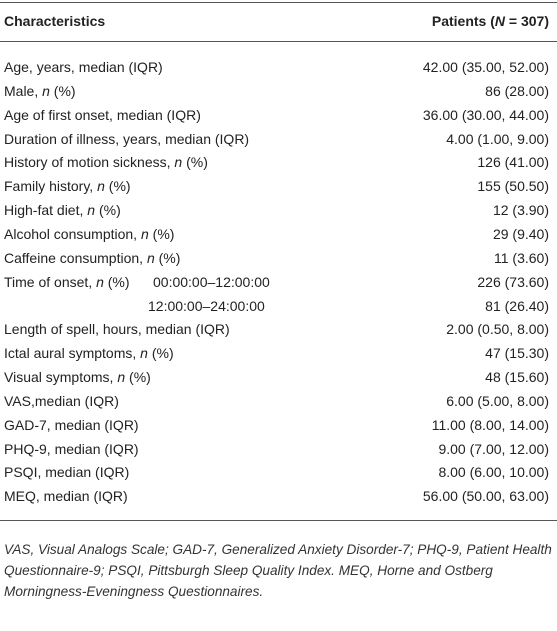  Describe the element at coordinates (493, 448) in the screenshot. I see `row-value: 9.00 (7.00, 12.00)` at that location.